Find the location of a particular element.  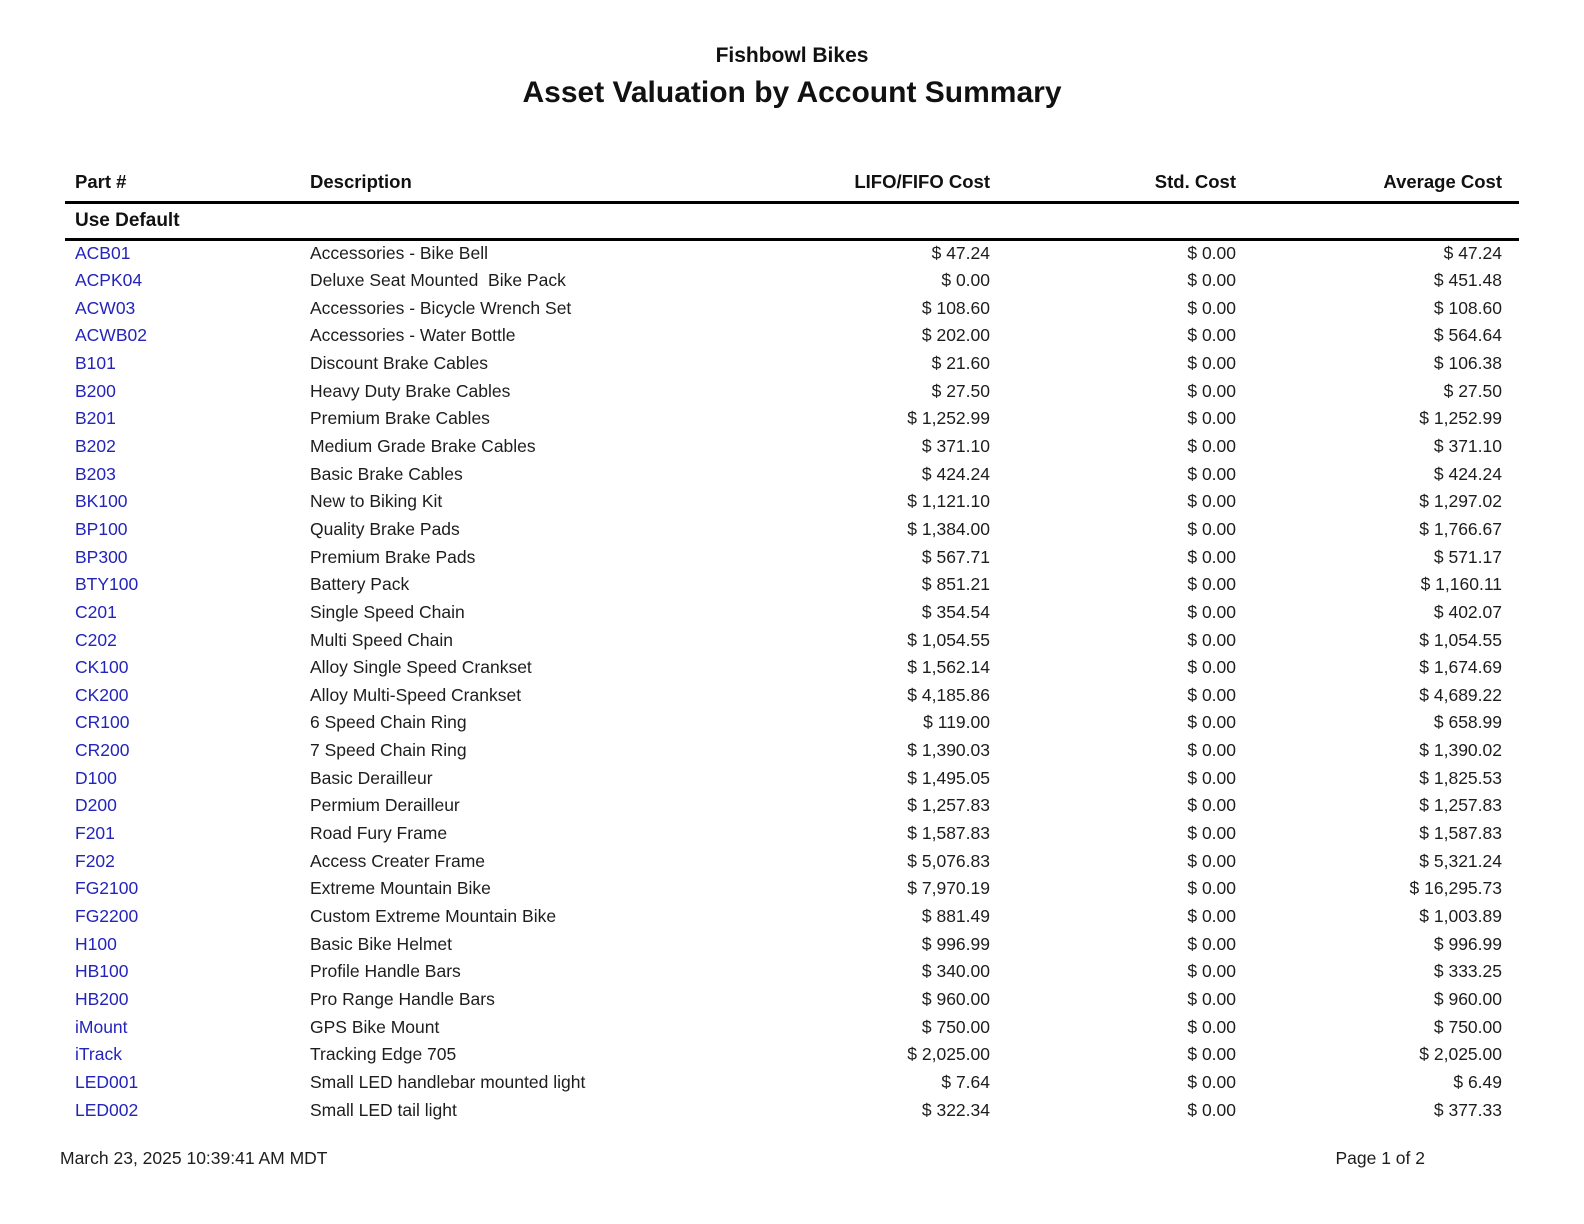

cell-average-cost: $ 1,252.99 is located at coordinates (1460, 418).